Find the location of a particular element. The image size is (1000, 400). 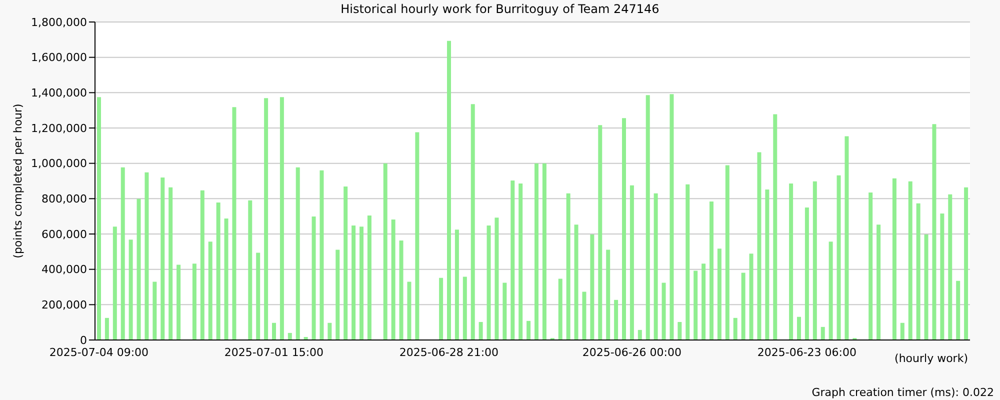

x-tick-label: 2025-06-28 21:00 is located at coordinates (449, 352).